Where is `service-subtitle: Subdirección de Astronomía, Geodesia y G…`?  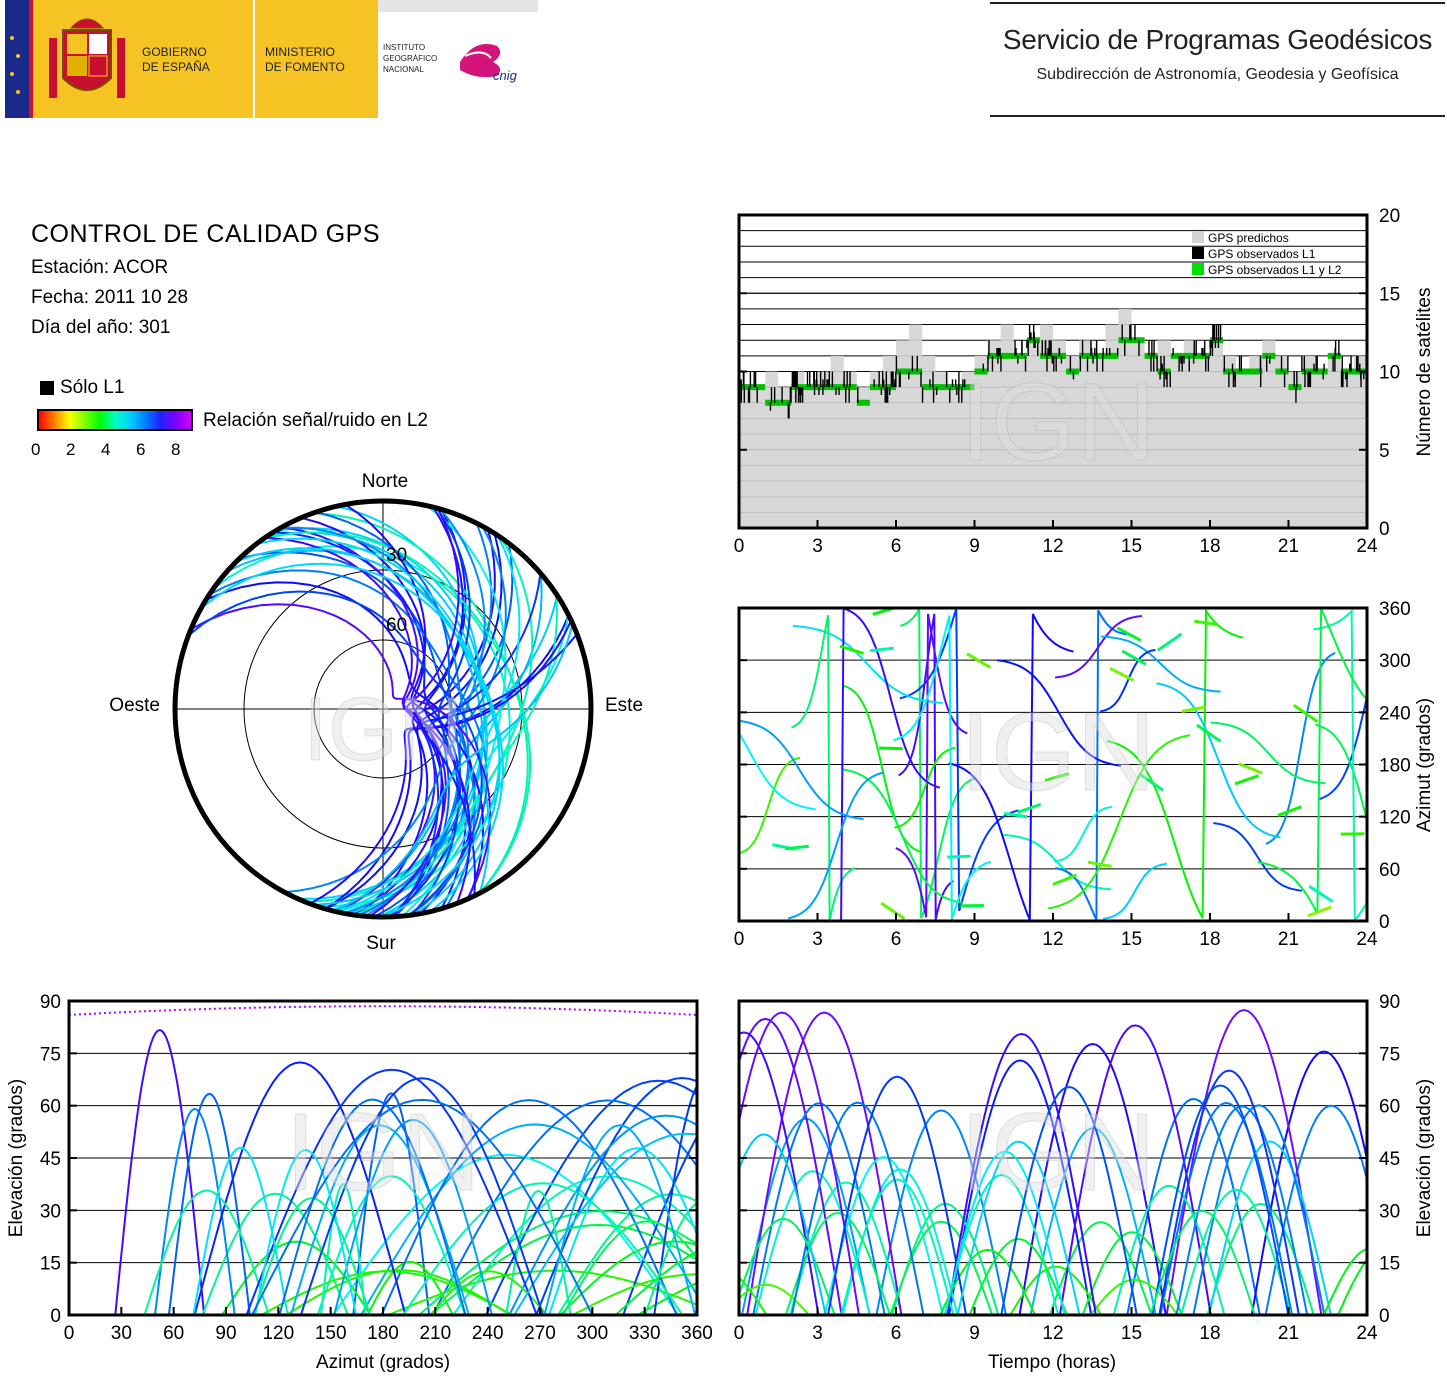 service-subtitle: Subdirección de Astronomía, Geodesia y G… is located at coordinates (1217, 74).